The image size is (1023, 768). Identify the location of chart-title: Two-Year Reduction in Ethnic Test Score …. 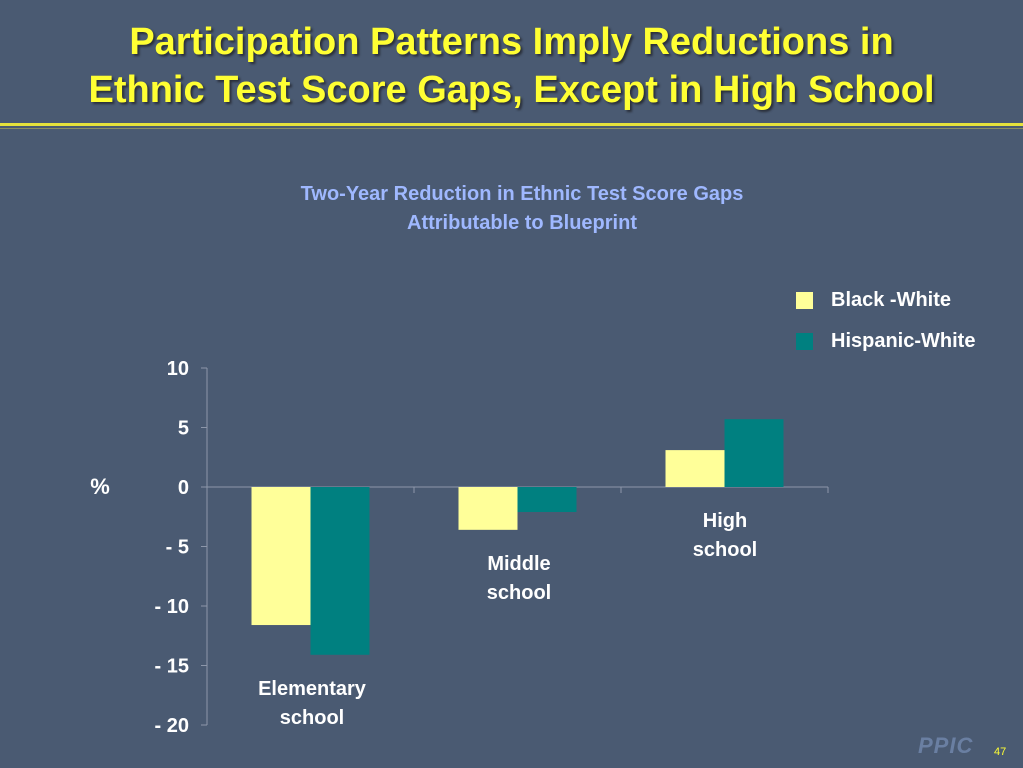
(522, 209).